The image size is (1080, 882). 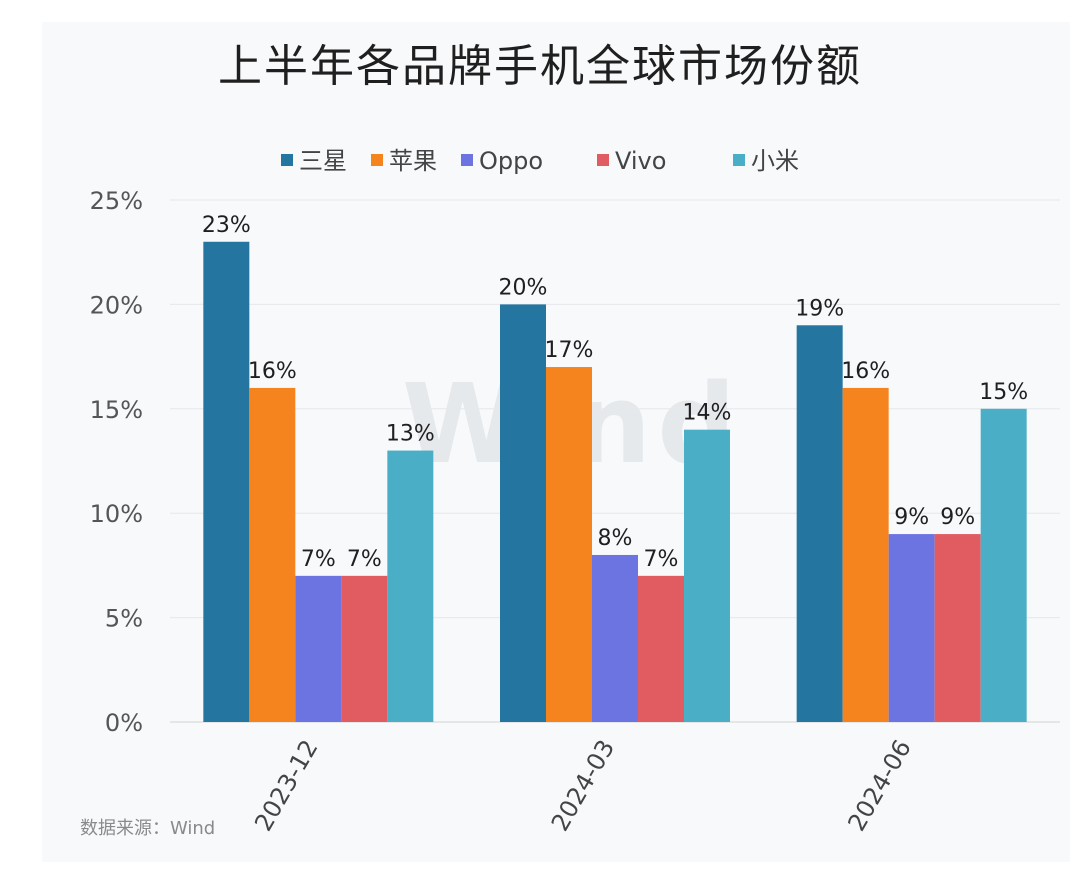 I want to click on legend-label: 三星, so click(x=323, y=161).